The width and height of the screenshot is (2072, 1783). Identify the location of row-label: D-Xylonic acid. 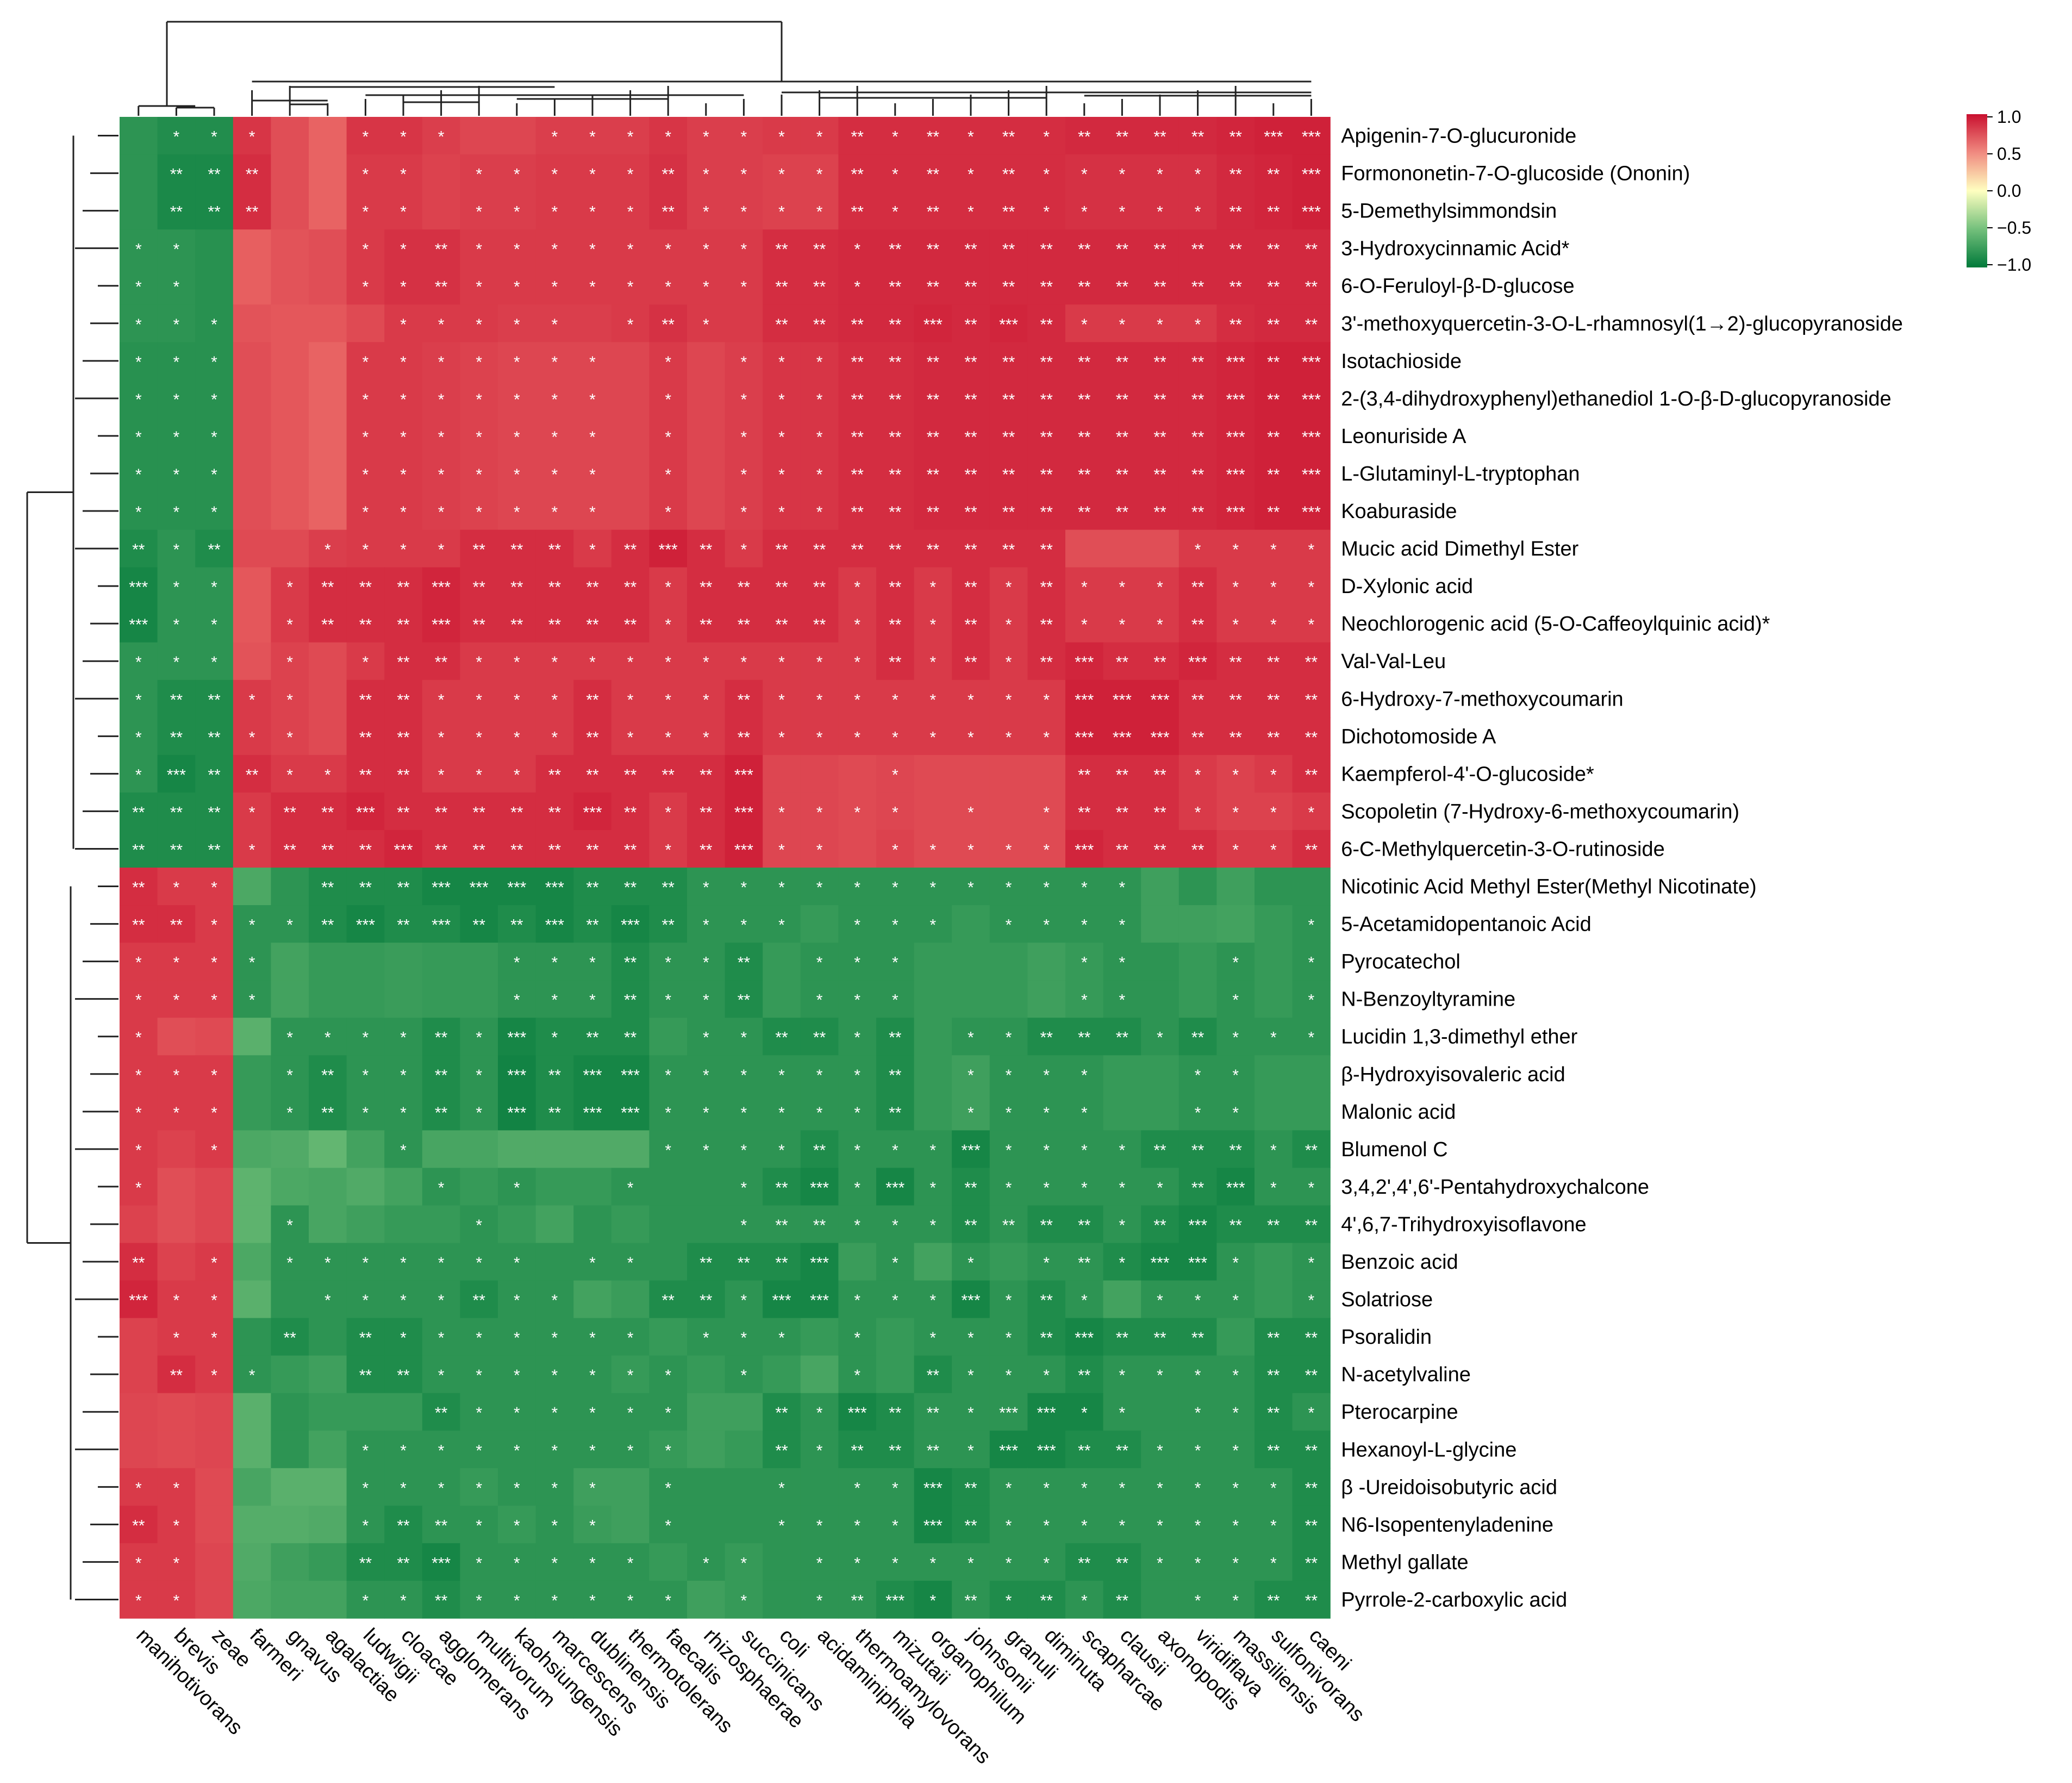
(1407, 586).